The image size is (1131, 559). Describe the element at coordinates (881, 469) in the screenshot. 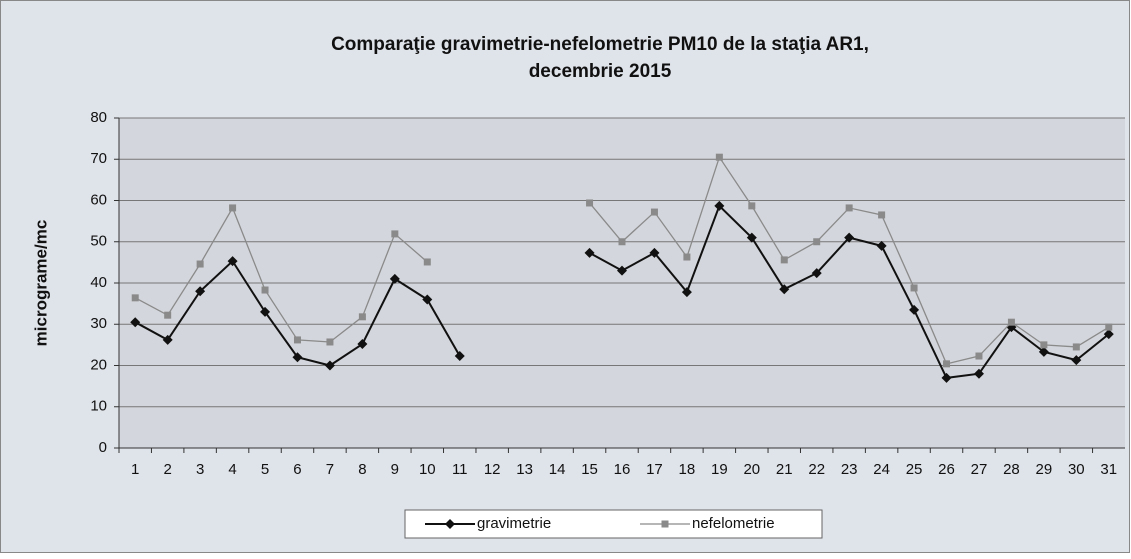

I see `x-tick-label: 24` at that location.